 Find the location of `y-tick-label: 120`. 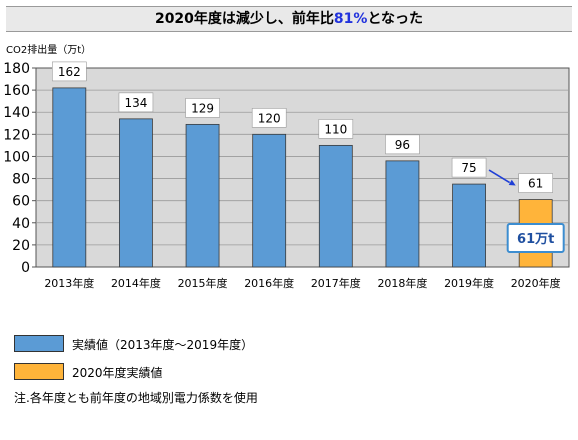

y-tick-label: 120 is located at coordinates (16, 135).